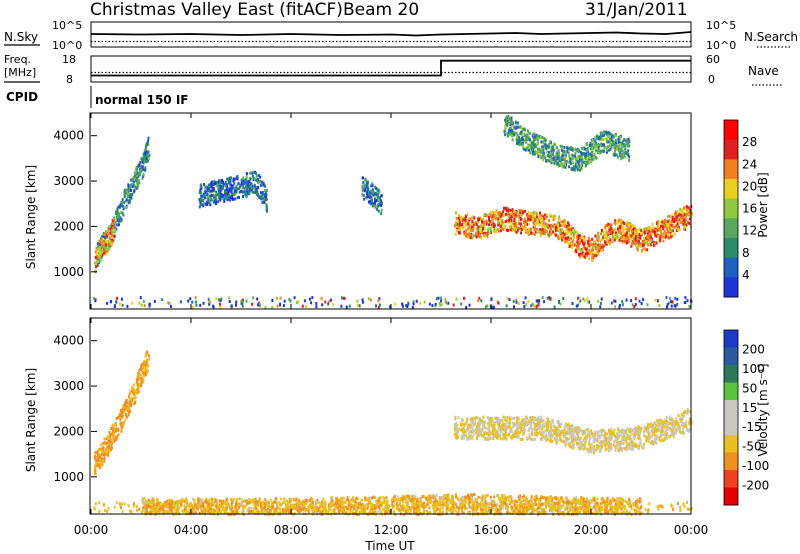 This screenshot has height=554, width=800. I want to click on cpid-label: CPID, so click(22, 97).